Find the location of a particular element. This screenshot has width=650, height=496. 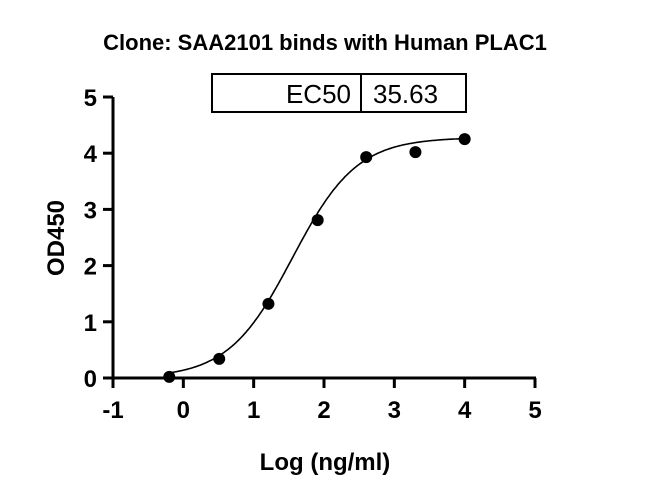

y-tick-label: 3 is located at coordinates (90, 210).